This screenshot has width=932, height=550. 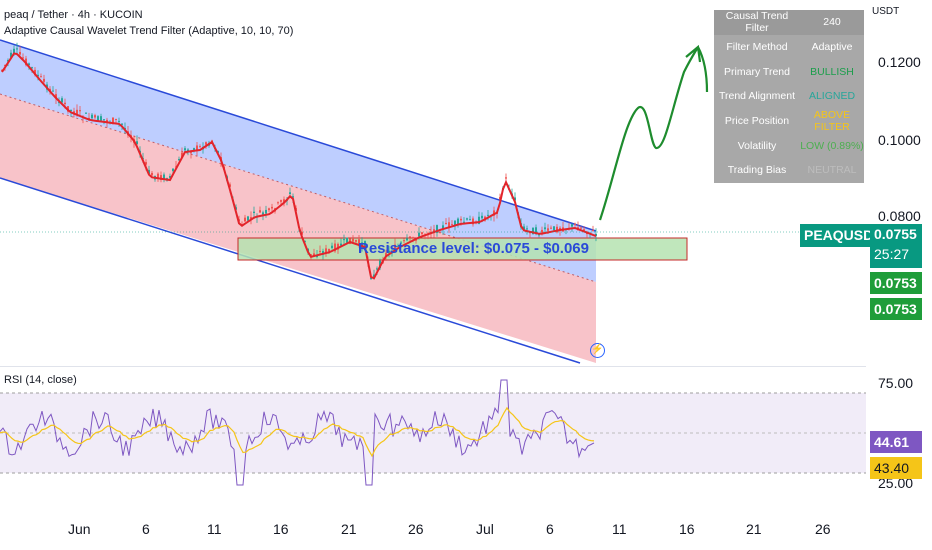 I want to click on symbol-legend: peaq / Tether · 4h · KUCOIN, so click(x=73, y=15).